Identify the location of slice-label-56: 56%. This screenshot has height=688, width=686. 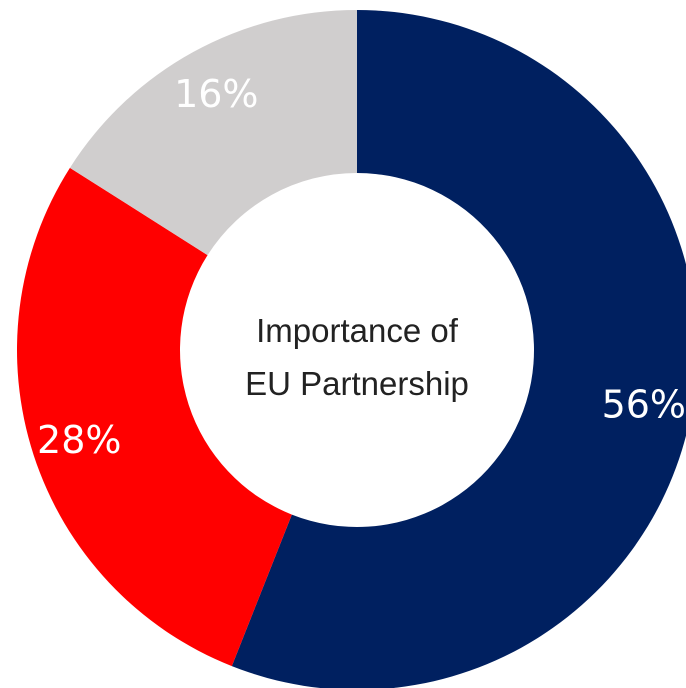
(644, 405).